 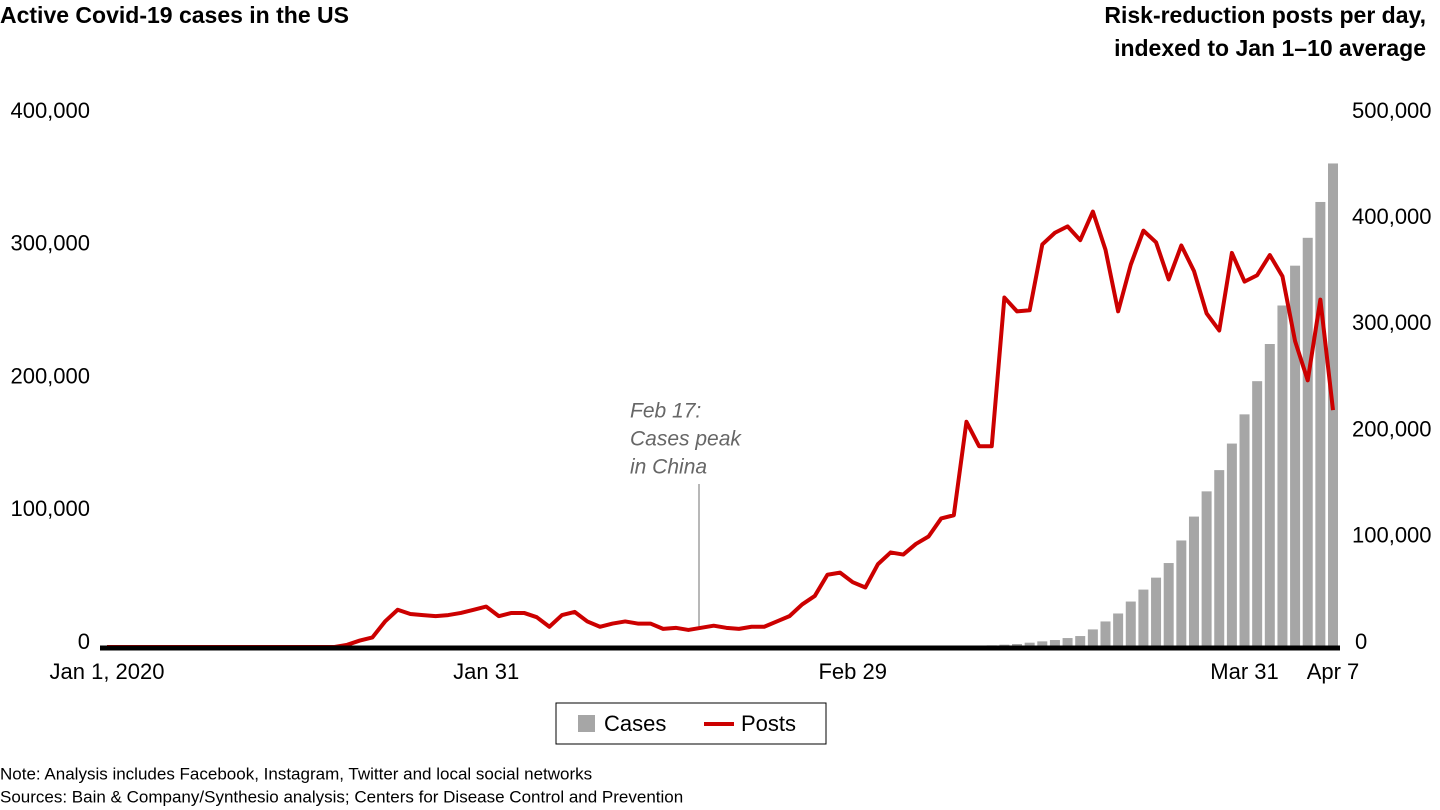 I want to click on y2-tick-label: 200,000, so click(x=1392, y=428).